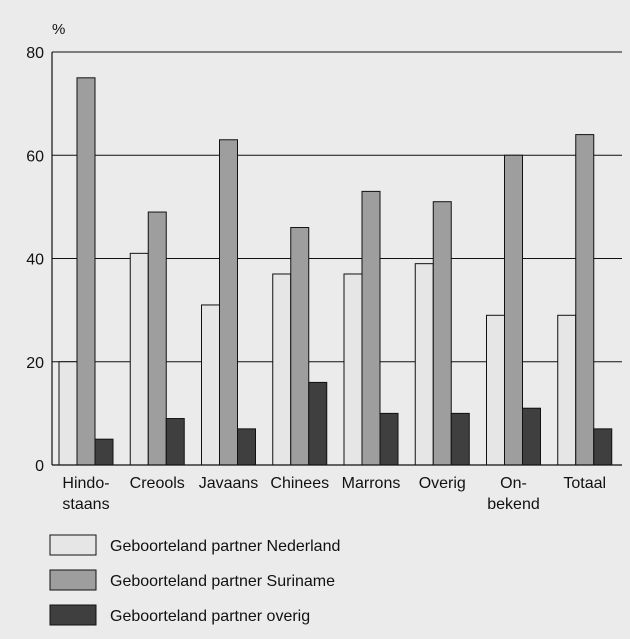 This screenshot has height=639, width=630. What do you see at coordinates (225, 546) in the screenshot?
I see `legend-label: Geboorteland partner Nederland` at bounding box center [225, 546].